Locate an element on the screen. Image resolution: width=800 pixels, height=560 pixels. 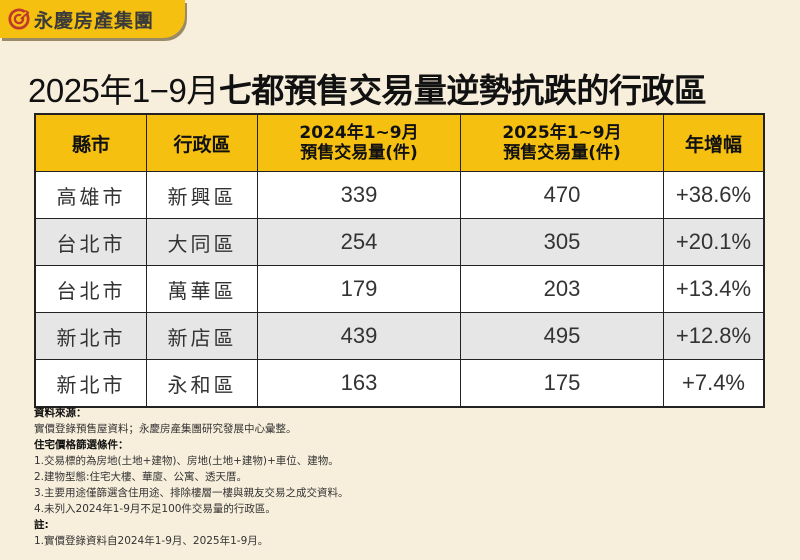
cell-2025: 175 is located at coordinates (562, 383).